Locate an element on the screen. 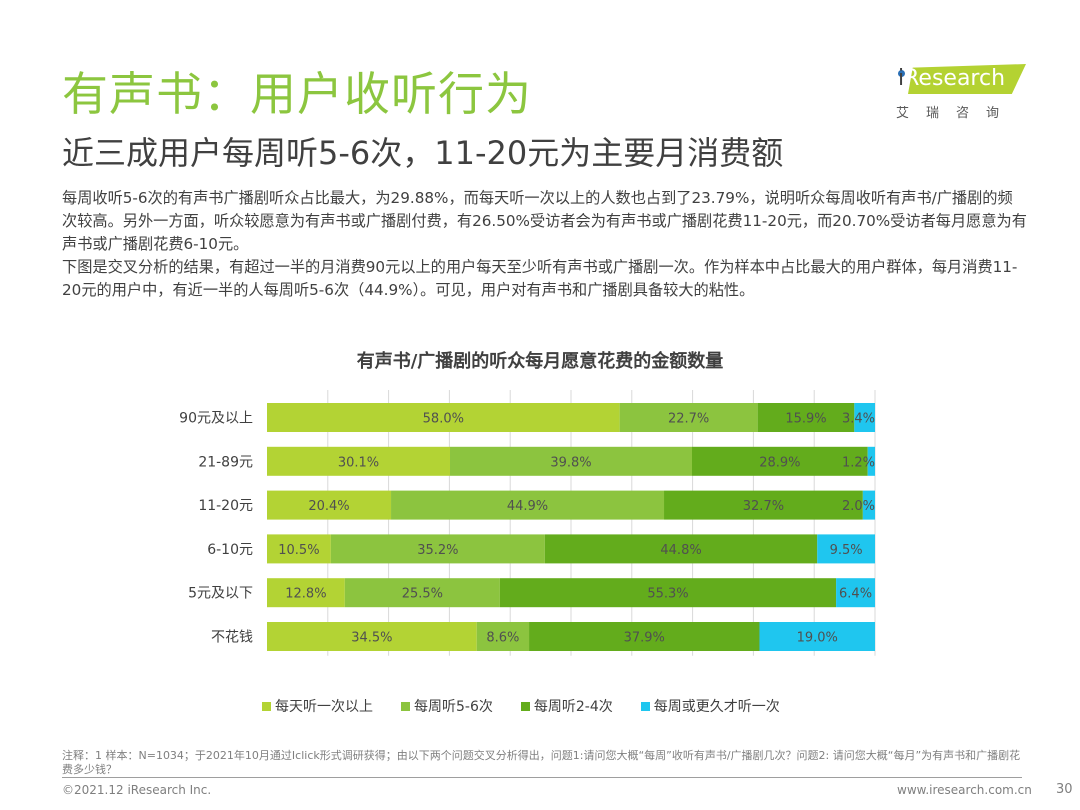  data-label: 30.1% is located at coordinates (358, 462).